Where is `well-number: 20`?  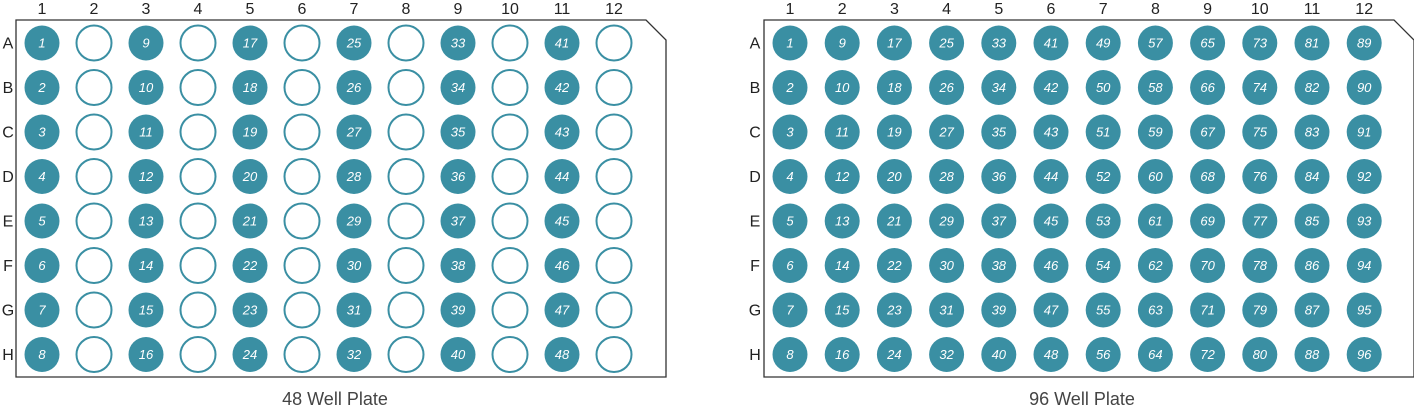 well-number: 20 is located at coordinates (250, 176).